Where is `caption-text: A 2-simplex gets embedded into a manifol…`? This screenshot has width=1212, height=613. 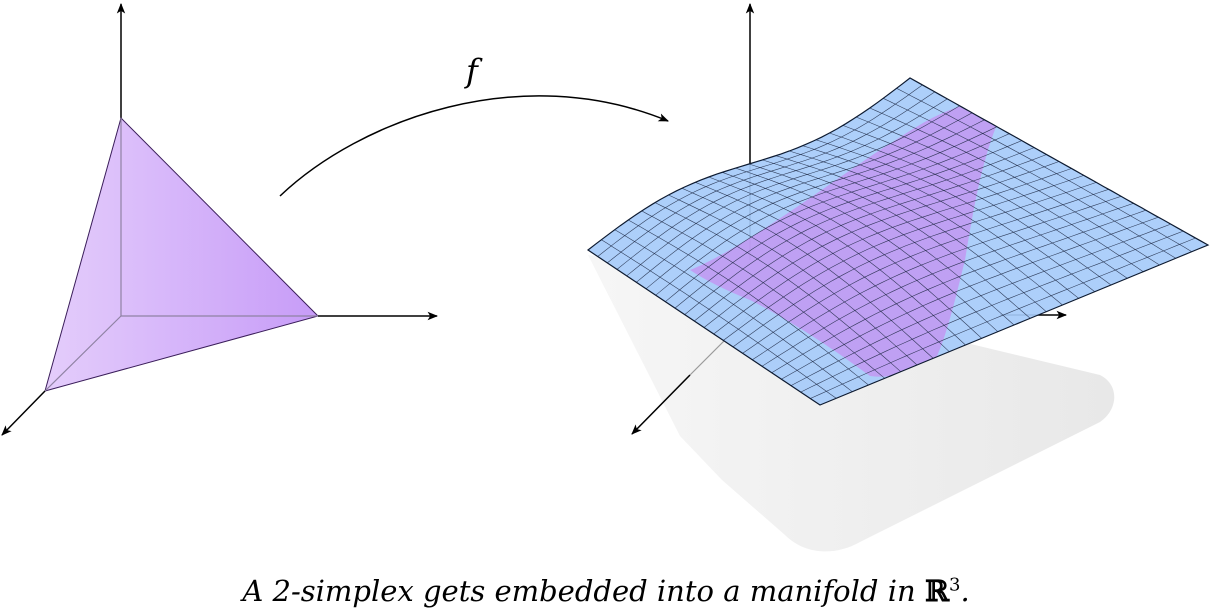 caption-text: A 2-simplex gets embedded into a manifol… is located at coordinates (583, 591).